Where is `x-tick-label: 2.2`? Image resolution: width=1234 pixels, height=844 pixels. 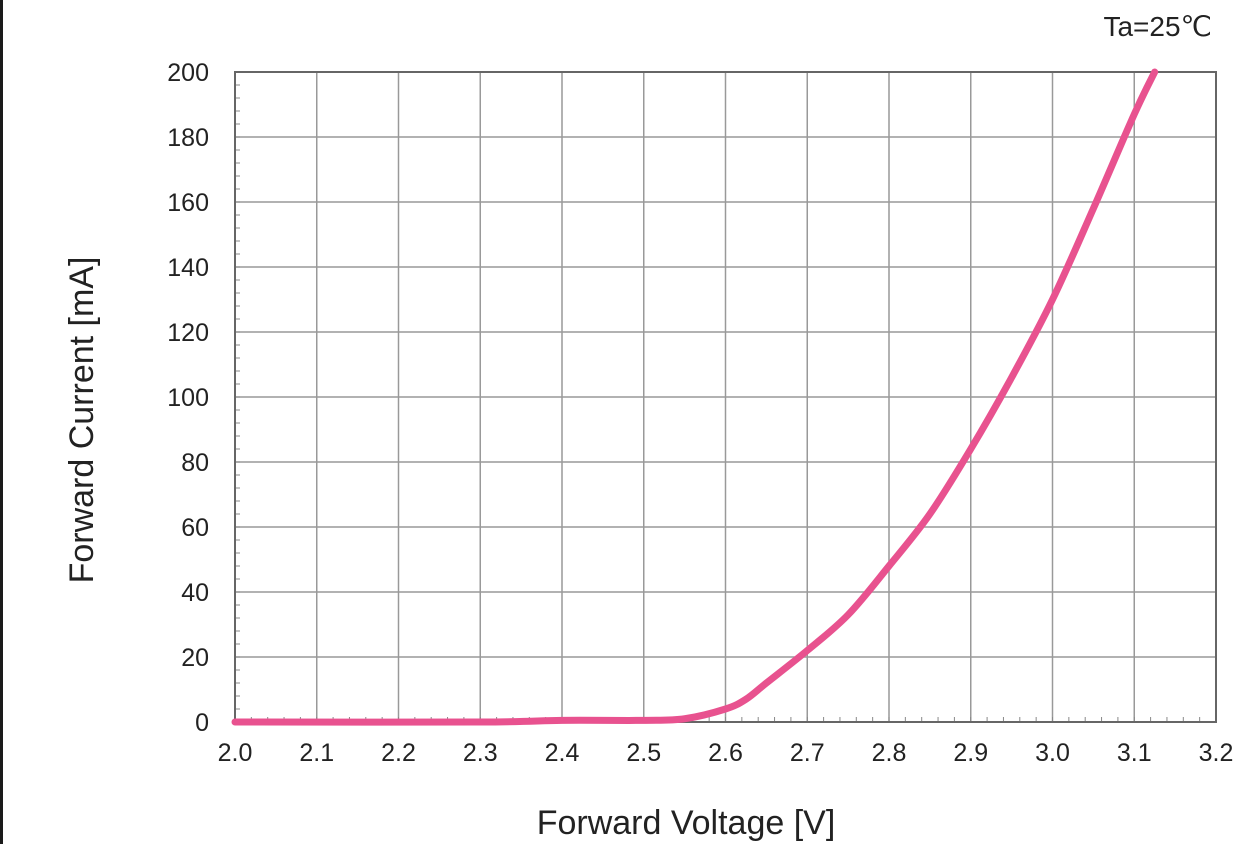
x-tick-label: 2.2 is located at coordinates (398, 753).